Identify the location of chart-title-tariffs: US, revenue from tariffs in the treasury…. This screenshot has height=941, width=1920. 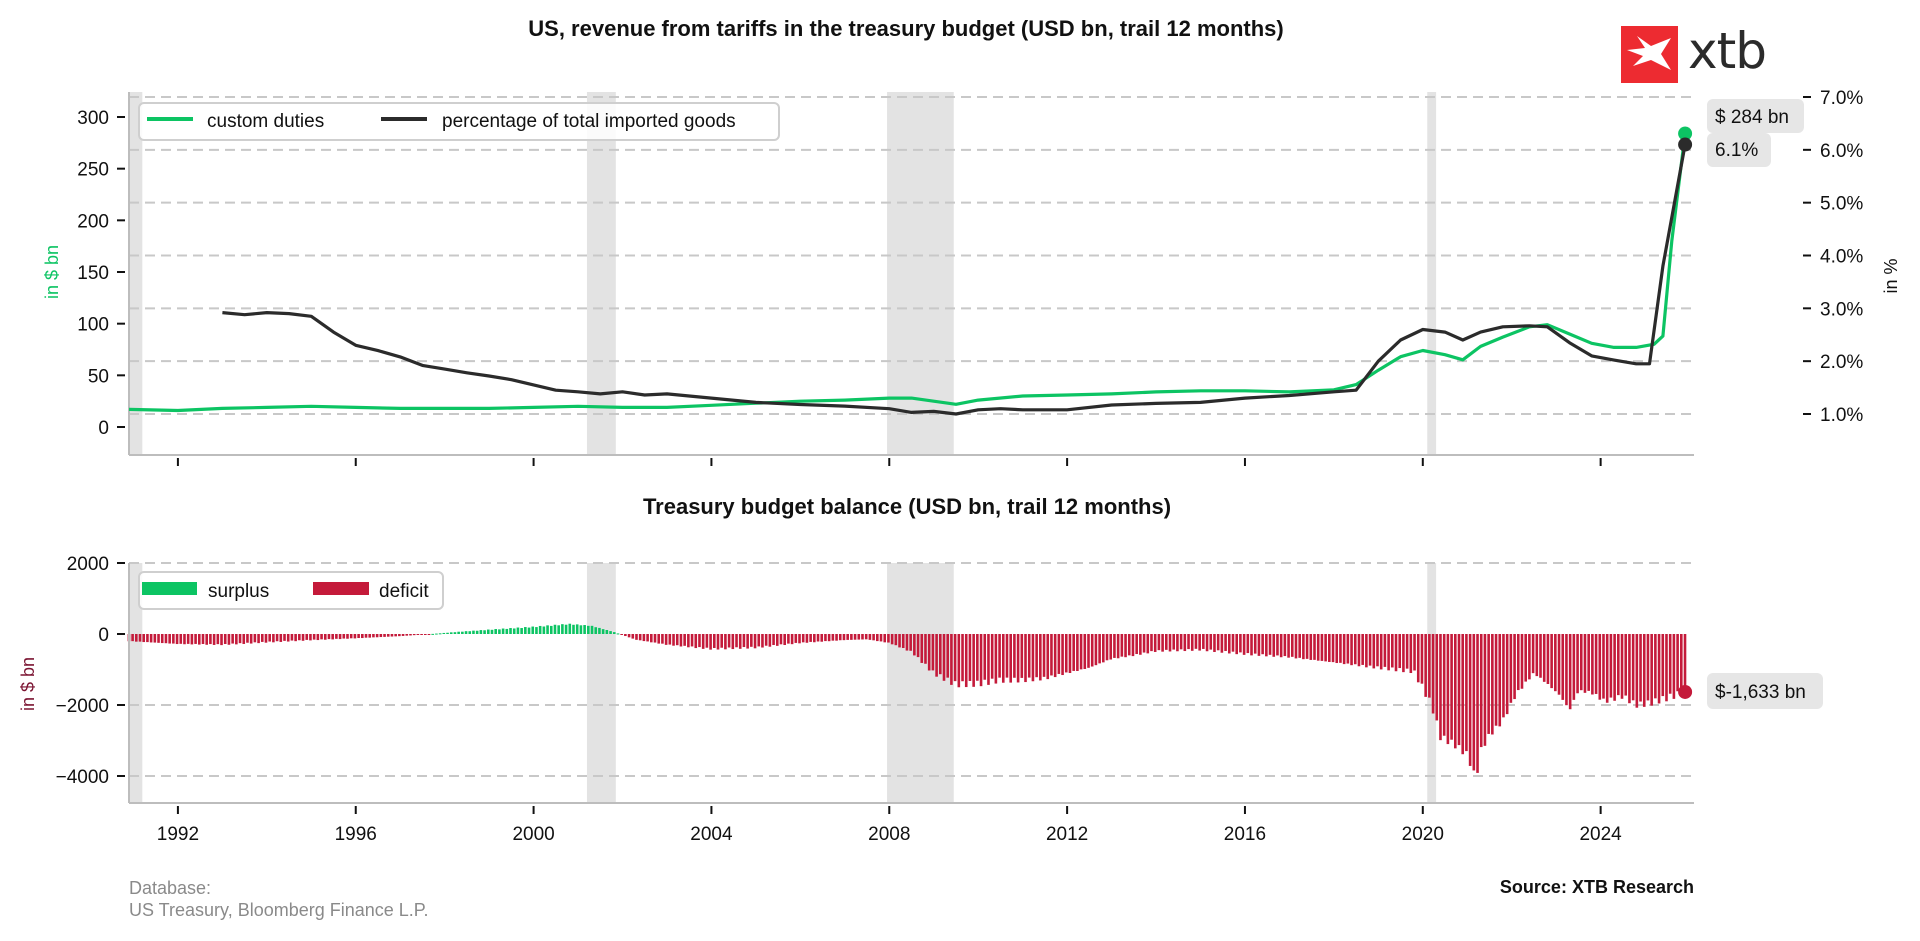
(906, 28).